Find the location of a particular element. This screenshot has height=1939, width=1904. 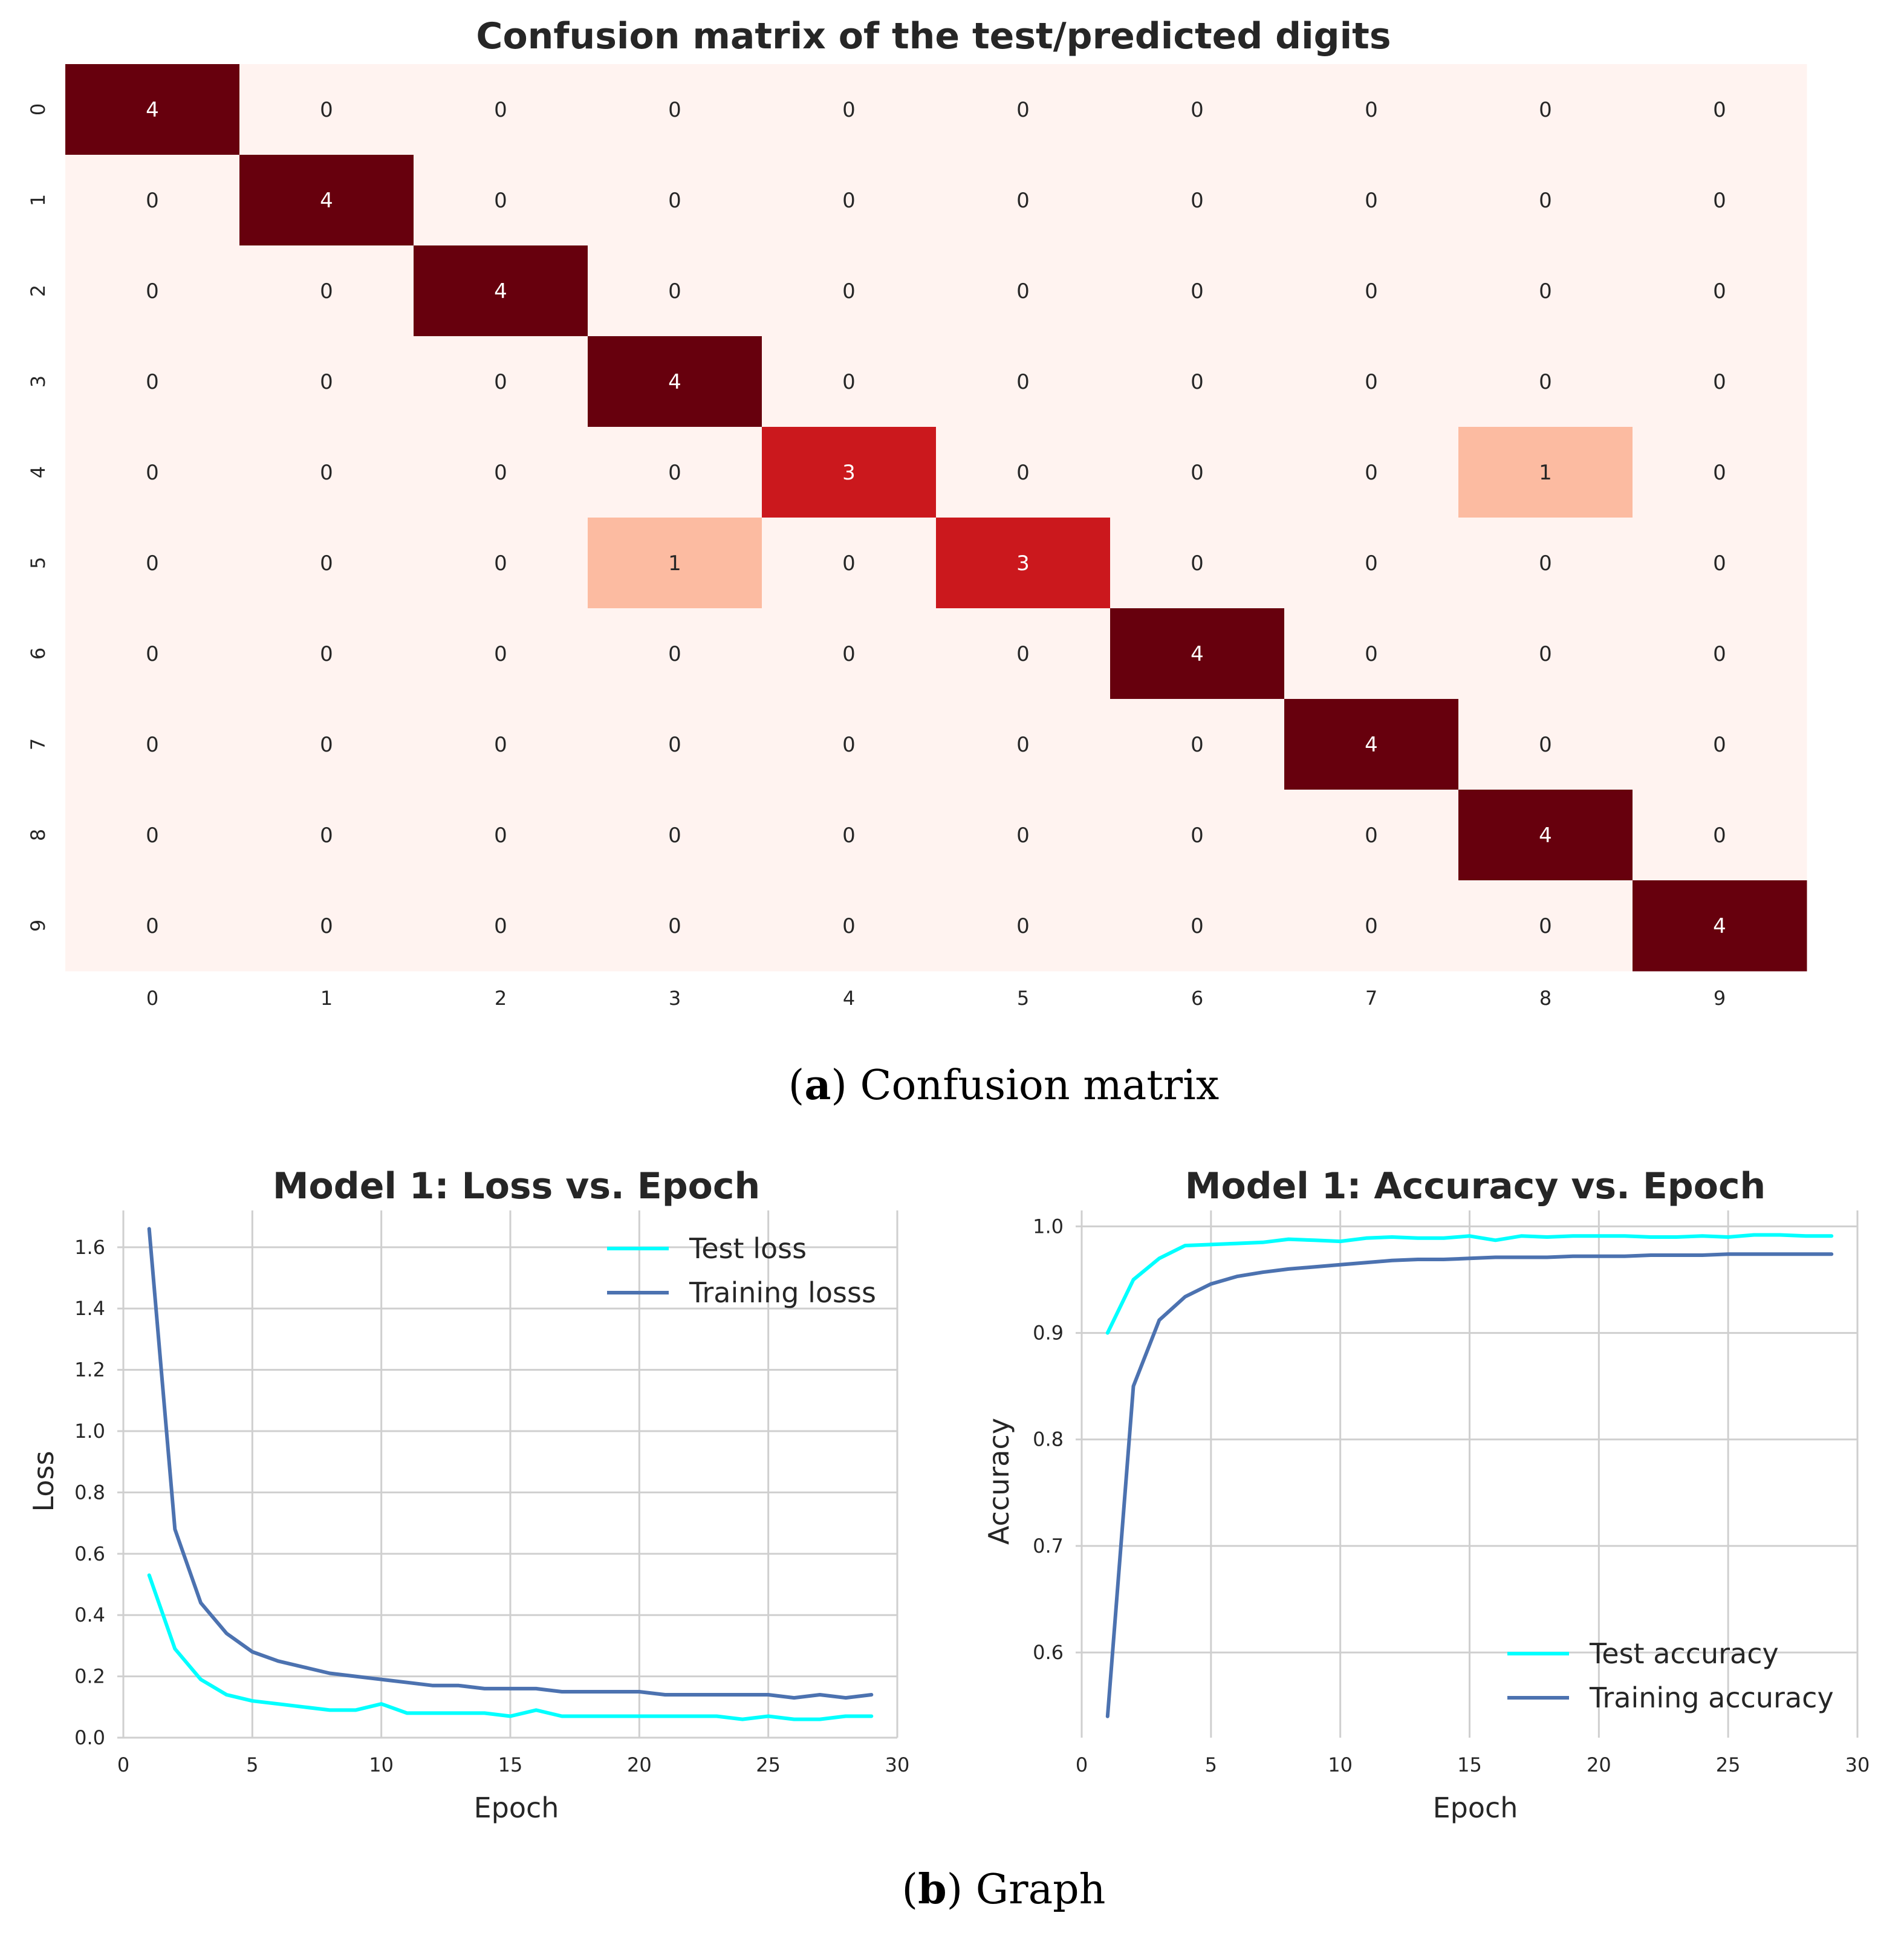

cm-col-tick-label: 0 is located at coordinates (152, 999).